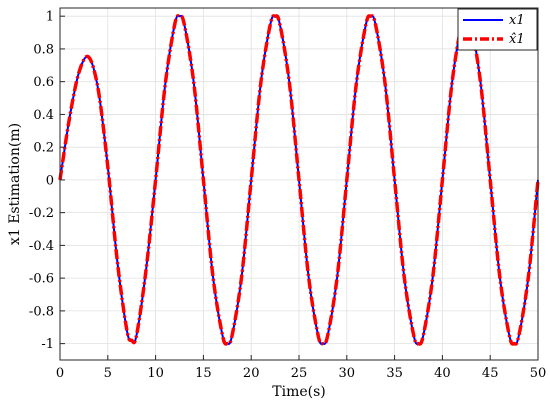 The height and width of the screenshot is (406, 550). I want to click on x-axis-ticks: 0 5 10 15 20 25 30 35 40 45 50, so click(301, 368).